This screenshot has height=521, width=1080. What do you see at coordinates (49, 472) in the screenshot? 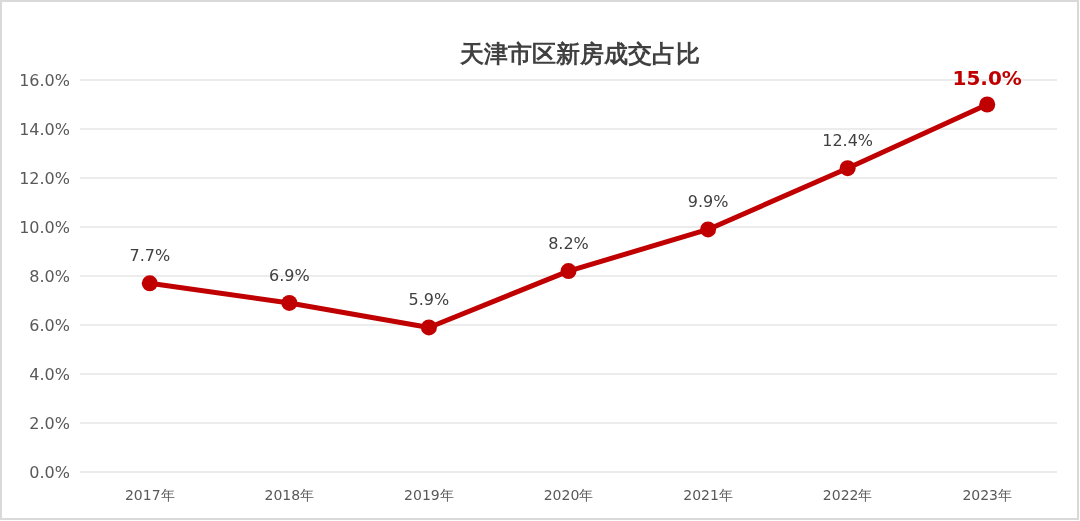
I see `y-tick-label: 0.0%` at bounding box center [49, 472].